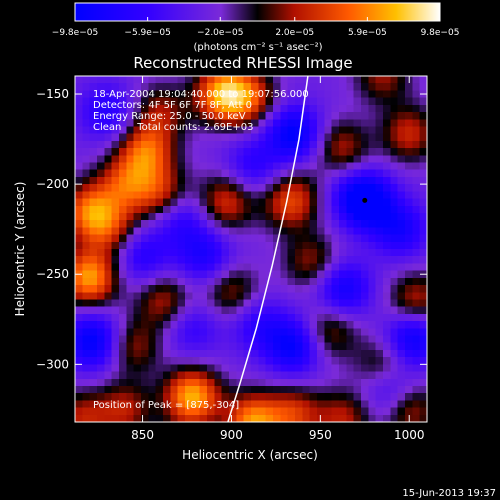 The image size is (500, 500). I want to click on x-axis-label: Heliocentric X (arcsec), so click(250, 455).